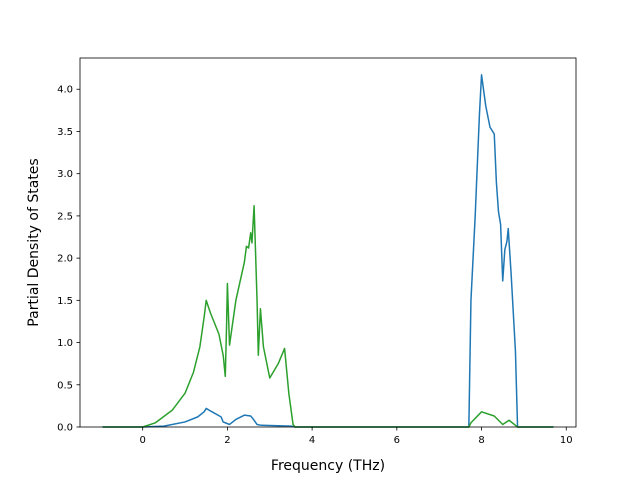 The height and width of the screenshot is (480, 640). Describe the element at coordinates (227, 440) in the screenshot. I see `x-tick-label: 2` at that location.